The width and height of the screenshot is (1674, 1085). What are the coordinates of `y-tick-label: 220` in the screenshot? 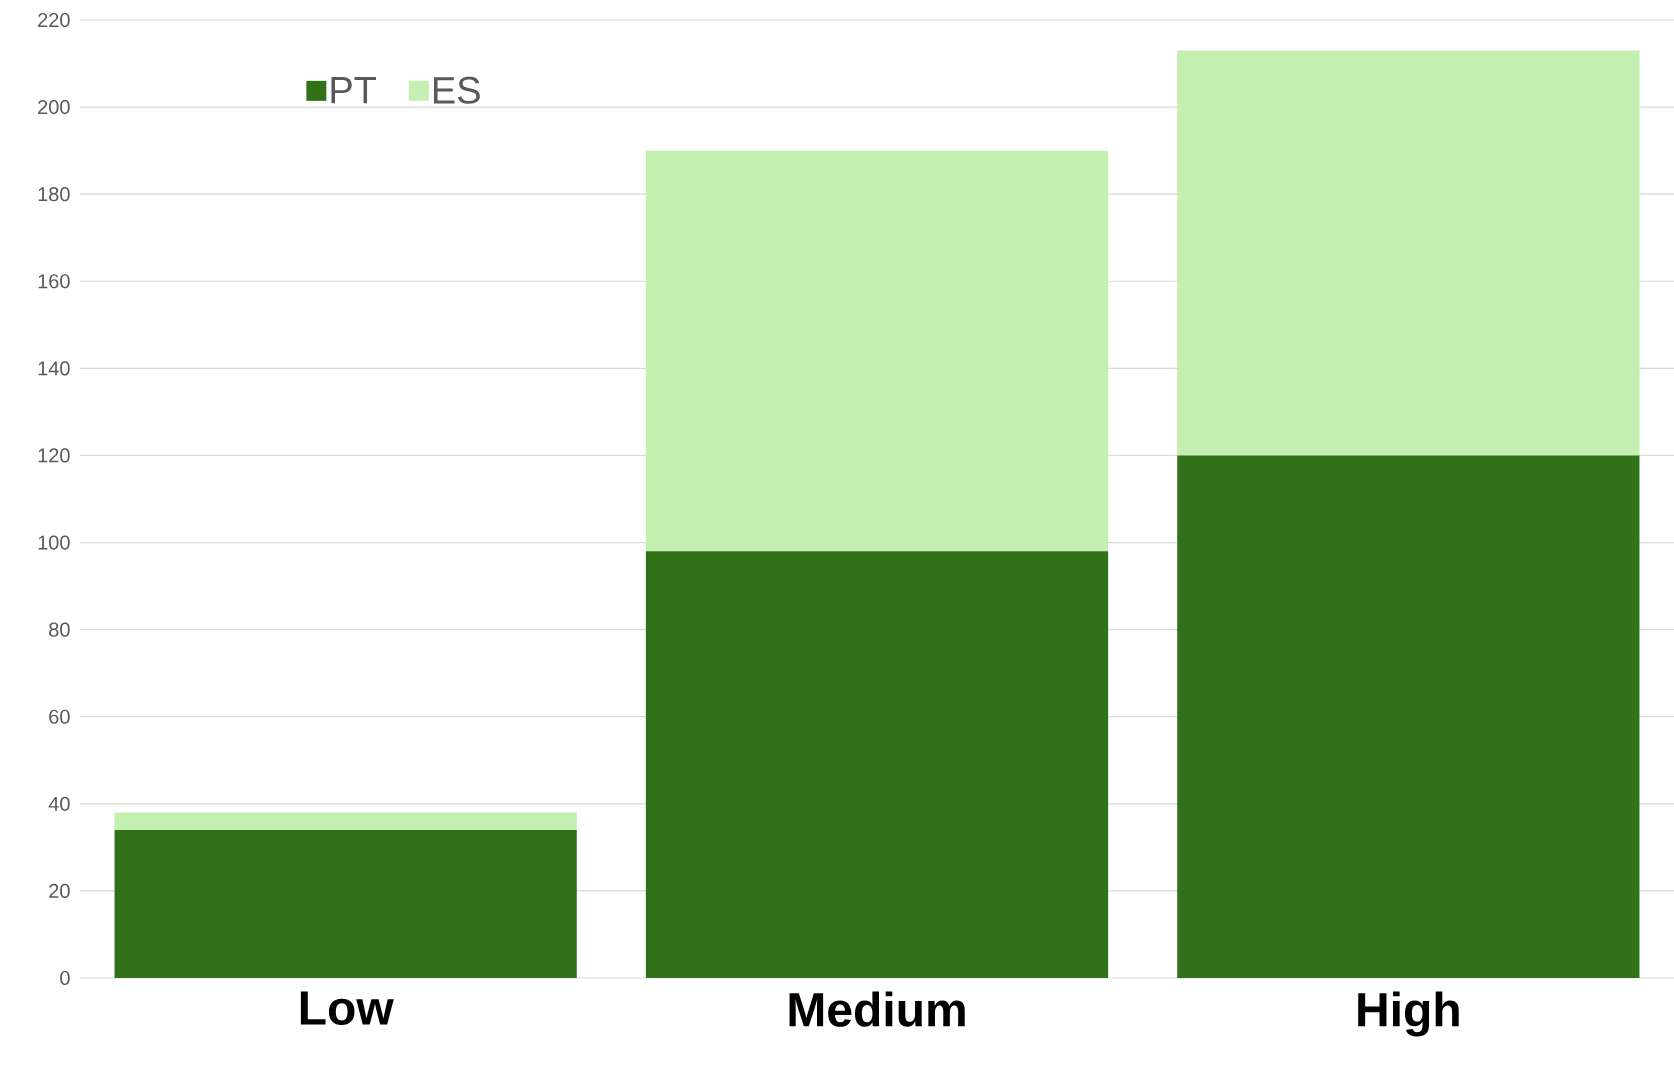 It's located at (54, 20).